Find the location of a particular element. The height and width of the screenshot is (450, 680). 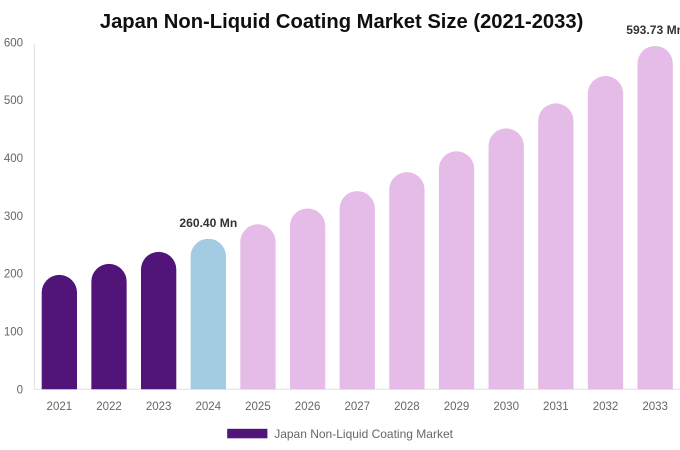

svg-text: 2030 is located at coordinates (506, 407).